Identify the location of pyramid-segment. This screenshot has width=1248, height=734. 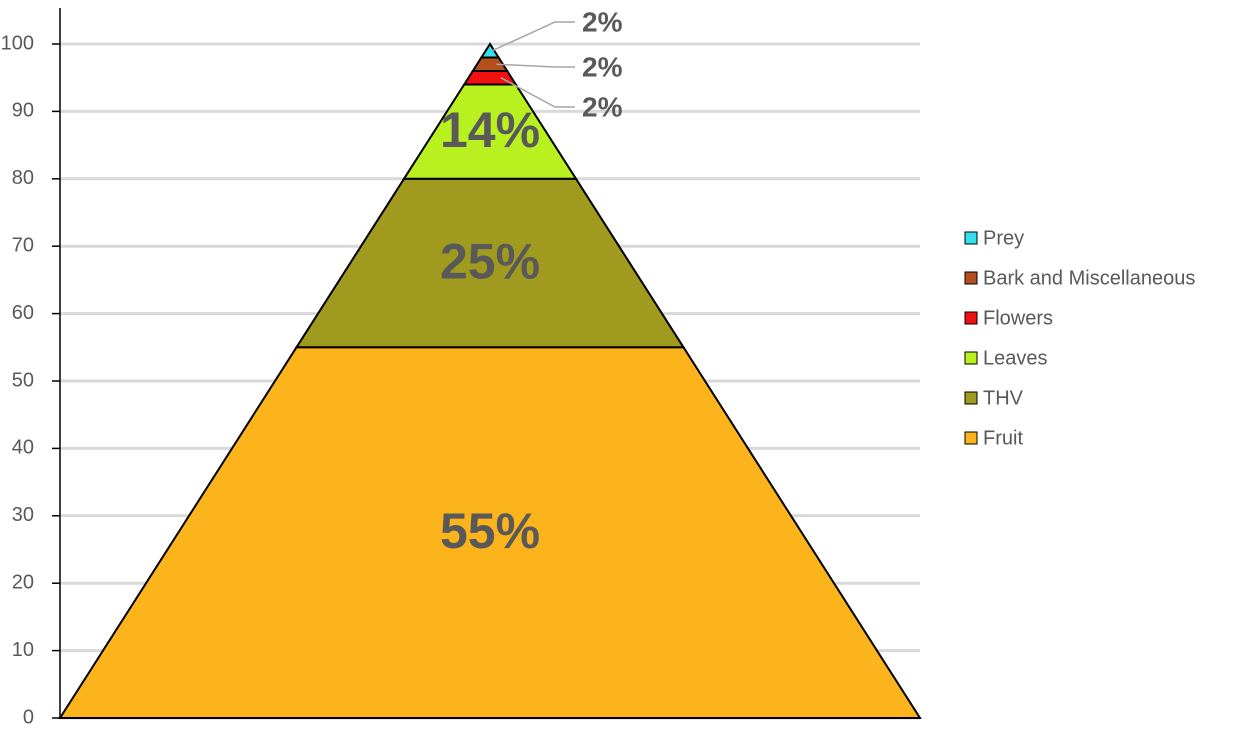
(490, 50).